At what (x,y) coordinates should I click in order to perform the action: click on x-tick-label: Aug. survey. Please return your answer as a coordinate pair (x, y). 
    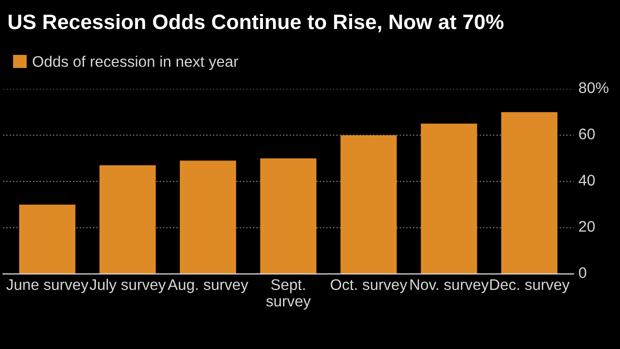
    Looking at the image, I should click on (208, 286).